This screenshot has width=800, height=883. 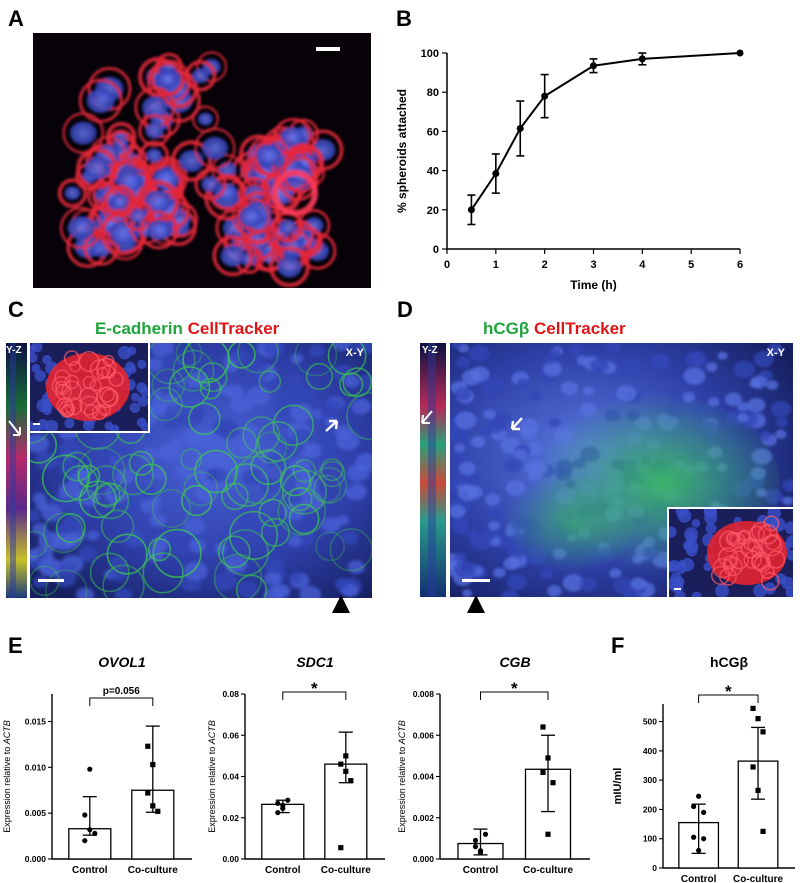 What do you see at coordinates (122, 662) in the screenshot?
I see `chart-title: OVOL1` at bounding box center [122, 662].